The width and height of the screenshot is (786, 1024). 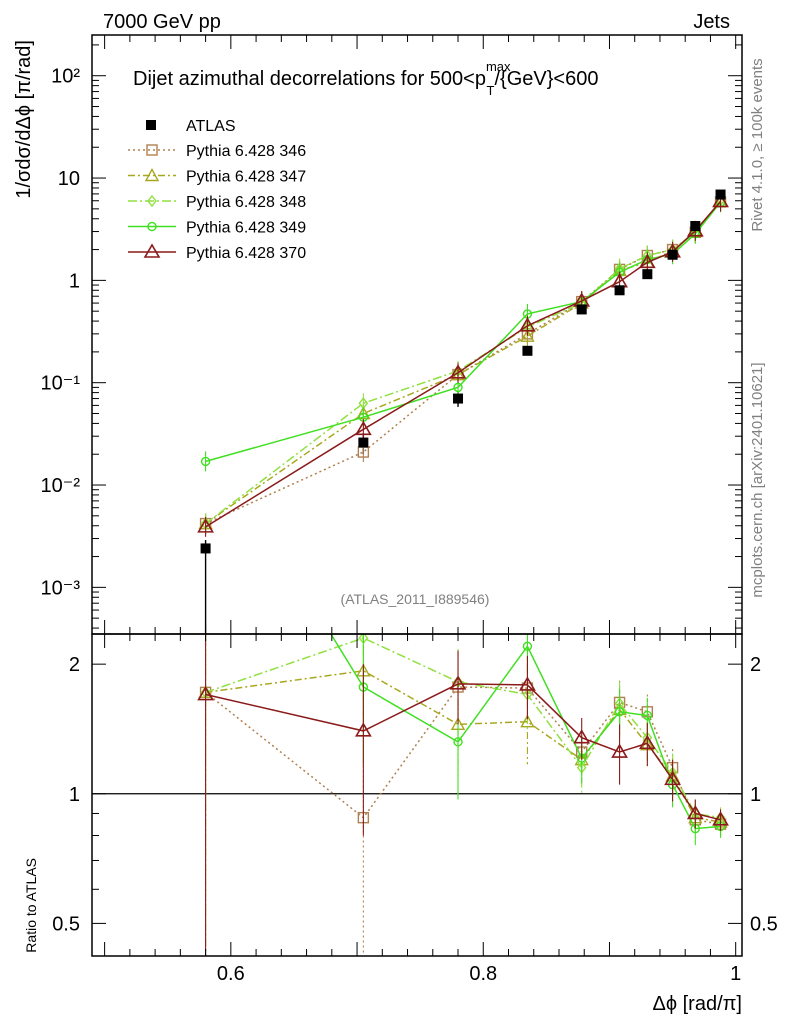 I want to click on legend-marker-c349, so click(x=152, y=226).